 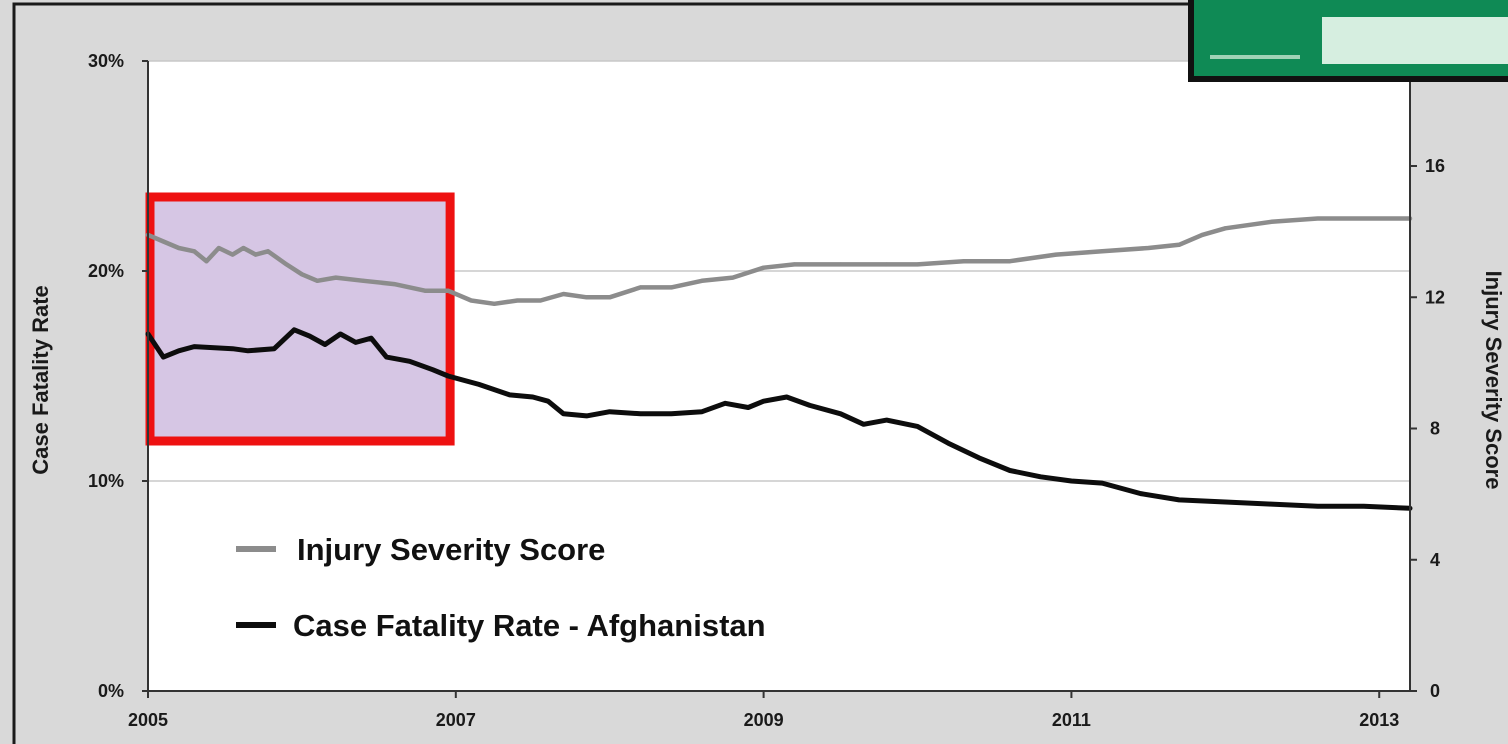 What do you see at coordinates (1493, 380) in the screenshot?
I see `right-axis-title: Injury Severity Score` at bounding box center [1493, 380].